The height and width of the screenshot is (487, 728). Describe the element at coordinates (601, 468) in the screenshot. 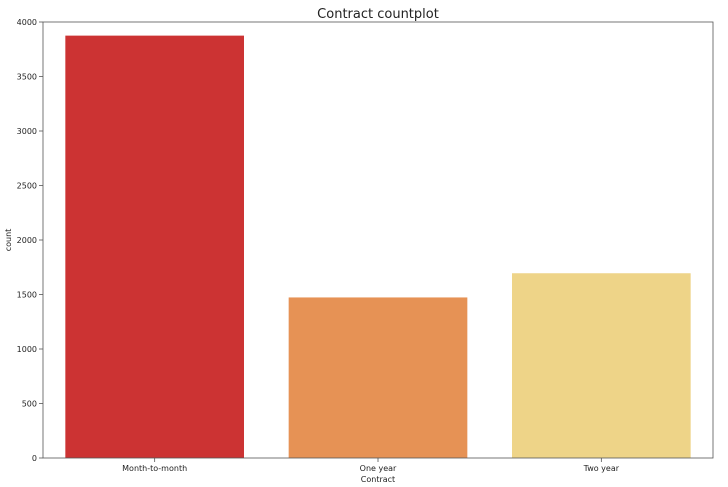

I see `x-tick-label: Two year` at that location.